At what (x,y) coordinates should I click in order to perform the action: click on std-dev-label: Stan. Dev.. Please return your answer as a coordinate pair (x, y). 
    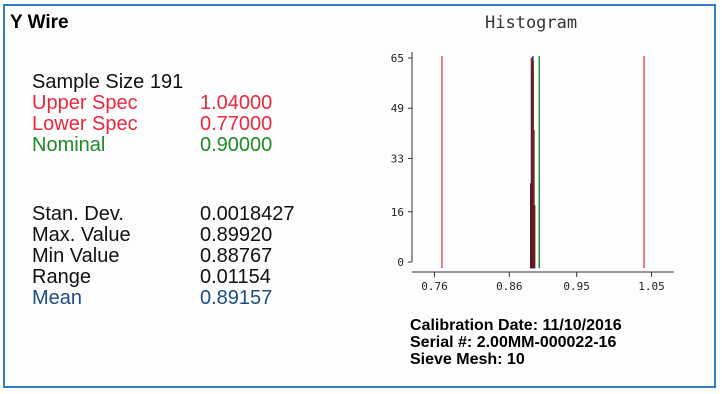
    Looking at the image, I should click on (78, 214).